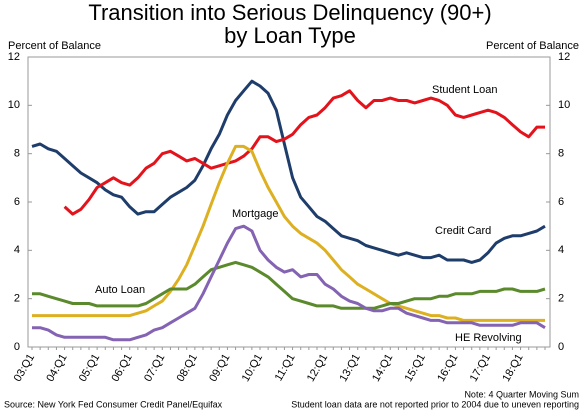 The image size is (581, 410). Describe the element at coordinates (561, 202) in the screenshot. I see `y2-tick-label: 6` at that location.